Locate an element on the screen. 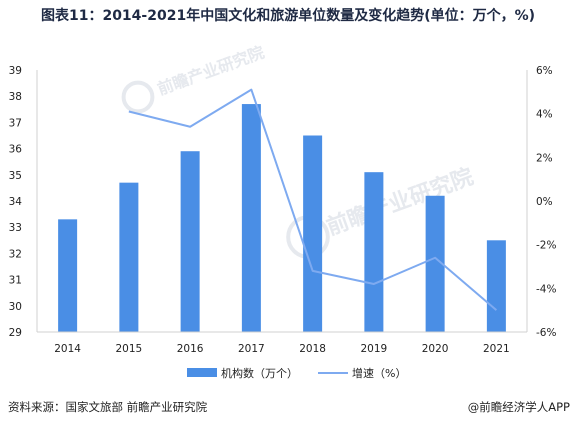  x-tick-label: 2018 is located at coordinates (312, 349).